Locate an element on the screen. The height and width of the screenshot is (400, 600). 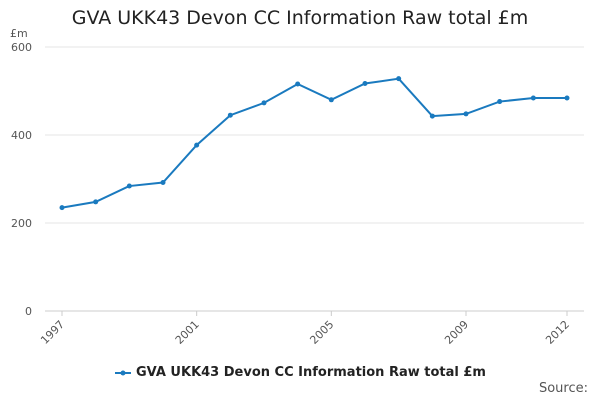
y-unit-label: £m is located at coordinates (19, 33).